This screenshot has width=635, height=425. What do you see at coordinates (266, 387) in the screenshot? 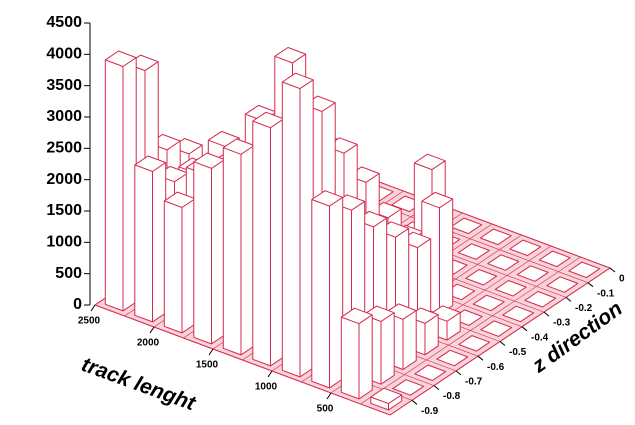
I see `x-tick-label: 1000` at bounding box center [266, 387].